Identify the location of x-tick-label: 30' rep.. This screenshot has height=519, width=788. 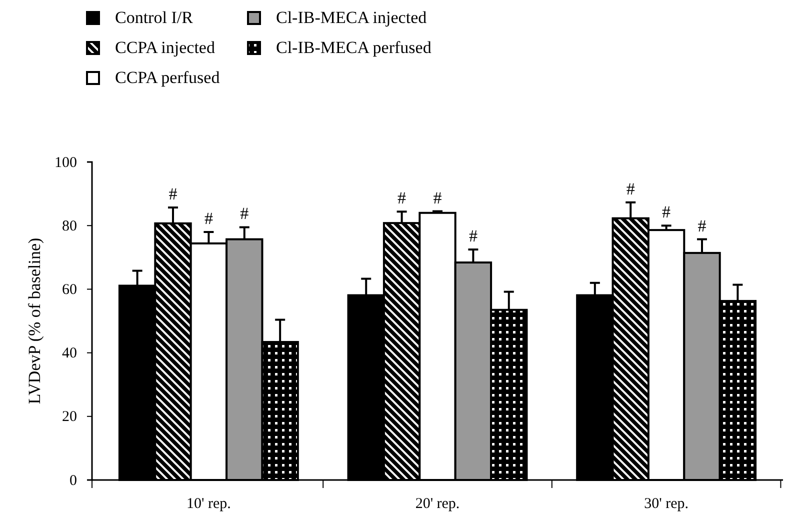
(666, 504).